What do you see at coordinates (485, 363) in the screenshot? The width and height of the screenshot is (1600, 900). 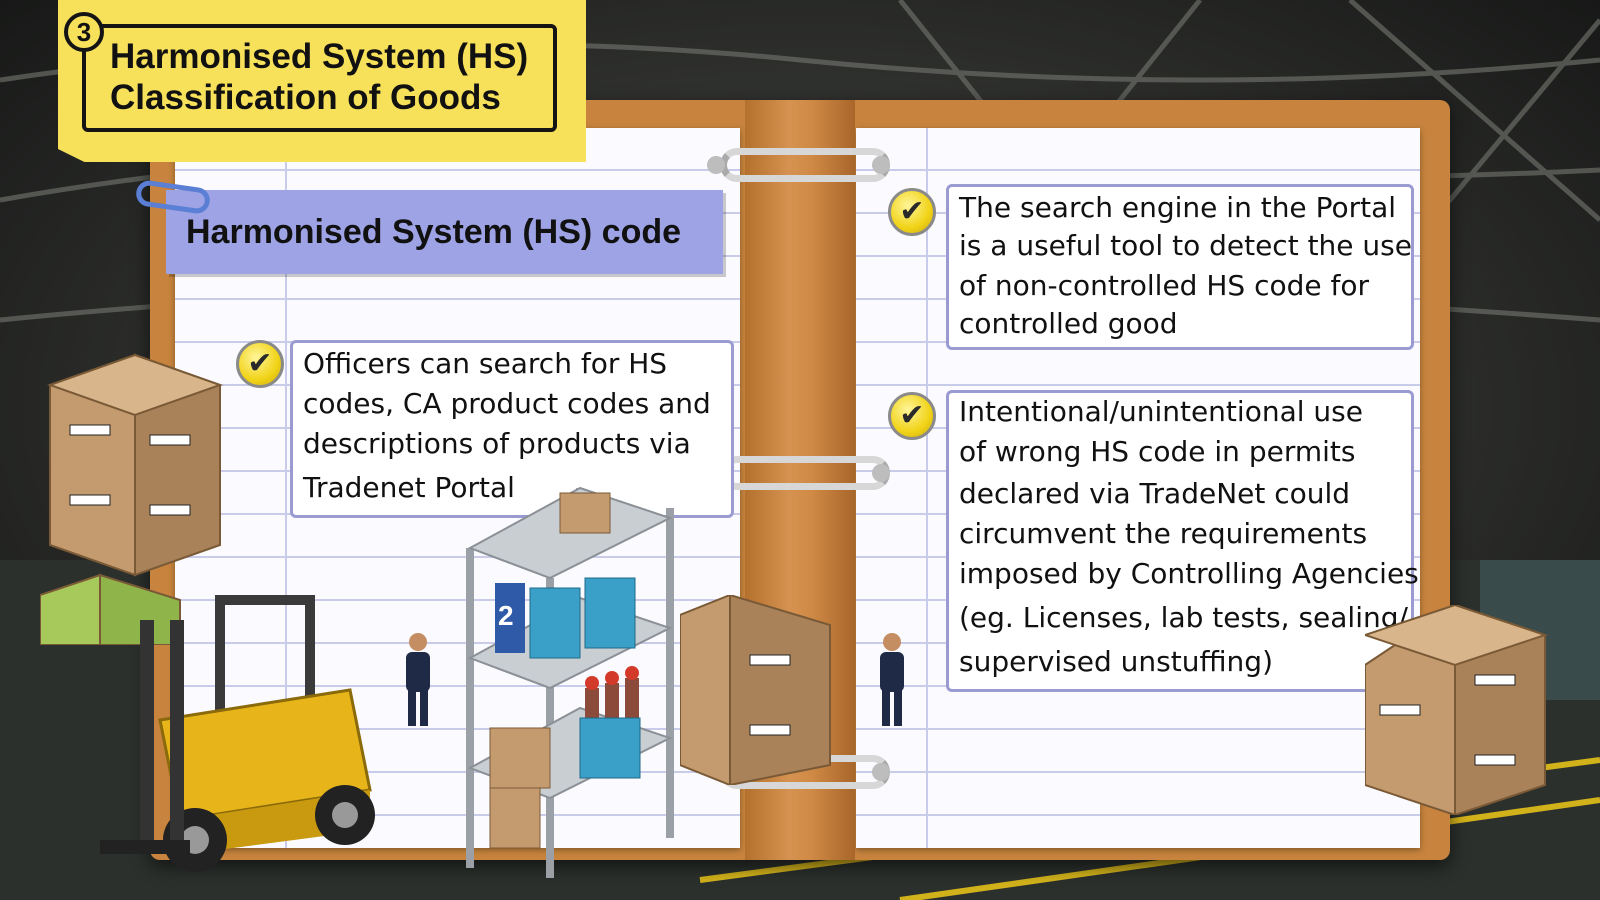 I see `info-line: Officers can search for HS` at bounding box center [485, 363].